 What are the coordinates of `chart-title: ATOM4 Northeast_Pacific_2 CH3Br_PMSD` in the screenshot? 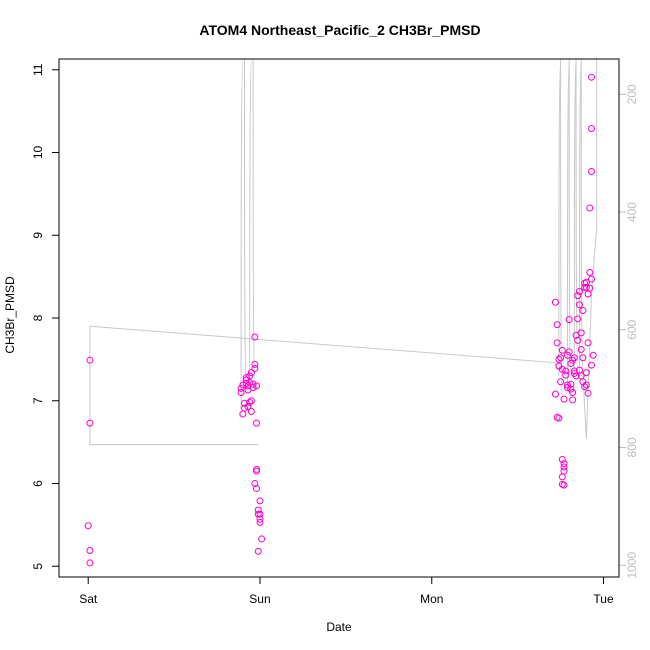 It's located at (339, 30).